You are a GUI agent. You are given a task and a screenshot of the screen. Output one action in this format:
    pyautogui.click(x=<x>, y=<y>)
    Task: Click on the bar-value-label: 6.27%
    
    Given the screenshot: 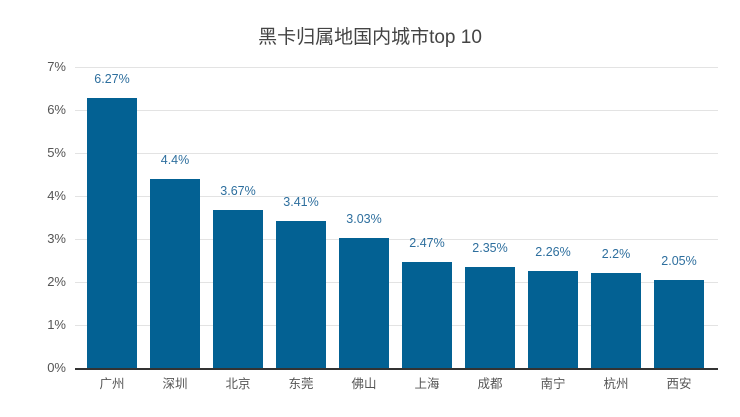 What is the action you would take?
    pyautogui.click(x=112, y=79)
    